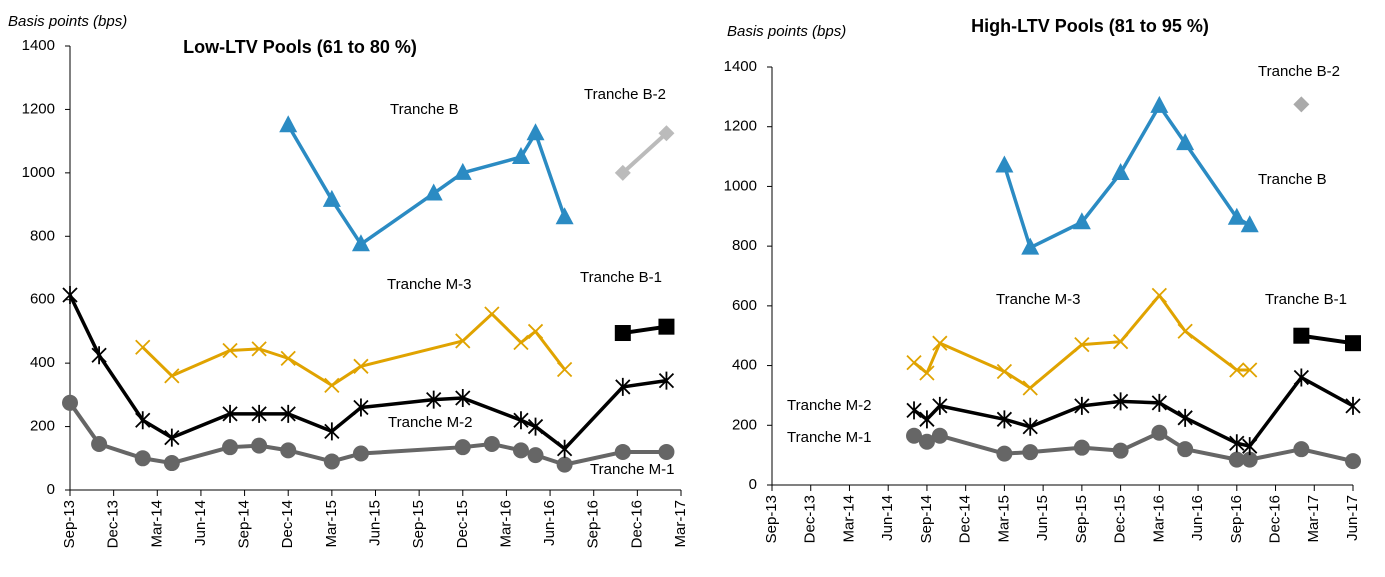  What do you see at coordinates (1158, 519) in the screenshot?
I see `x-tick-label: Mar-16` at bounding box center [1158, 519].